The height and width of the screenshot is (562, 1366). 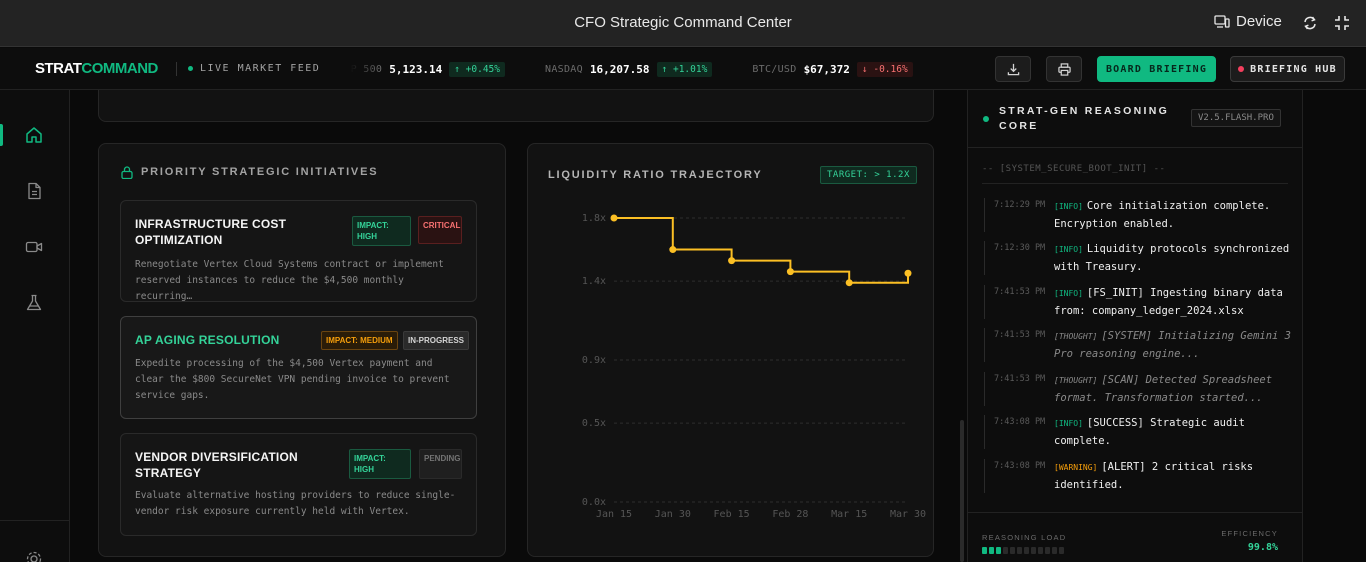 What do you see at coordinates (34, 135) in the screenshot?
I see `home-icon` at bounding box center [34, 135].